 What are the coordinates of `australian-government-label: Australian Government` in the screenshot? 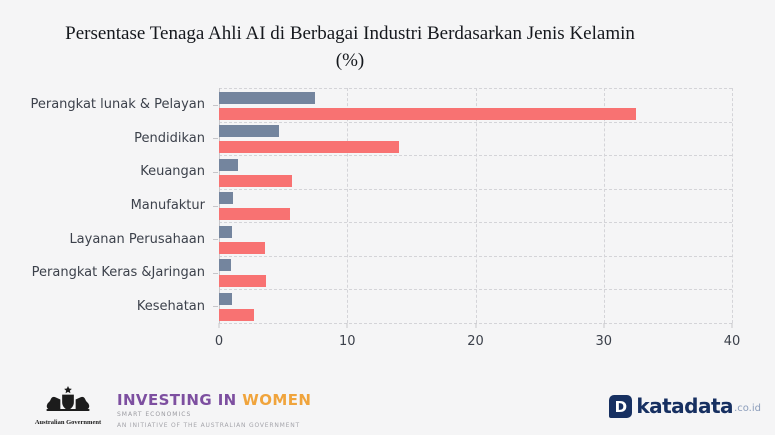 It's located at (68, 422).